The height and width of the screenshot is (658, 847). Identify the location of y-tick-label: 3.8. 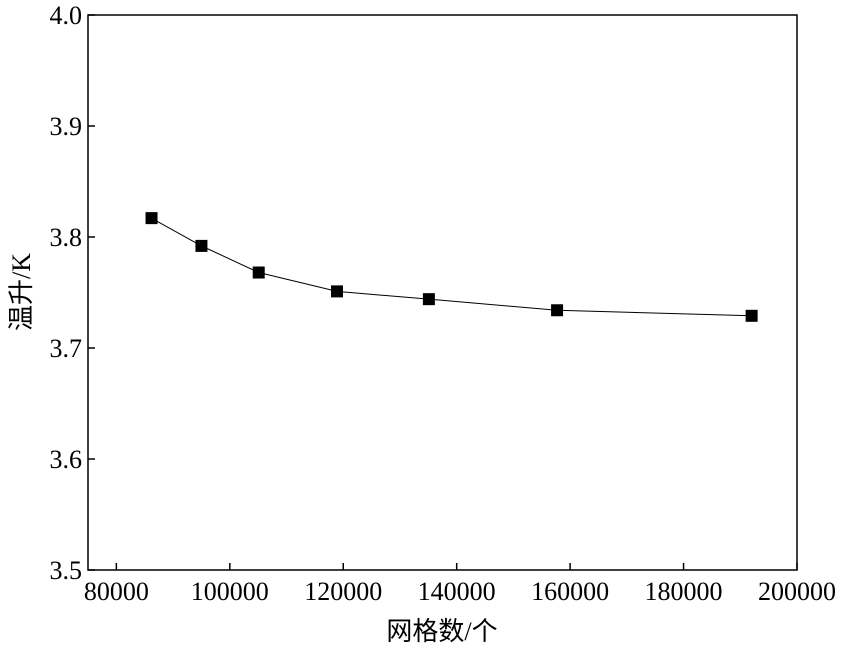
(66, 237).